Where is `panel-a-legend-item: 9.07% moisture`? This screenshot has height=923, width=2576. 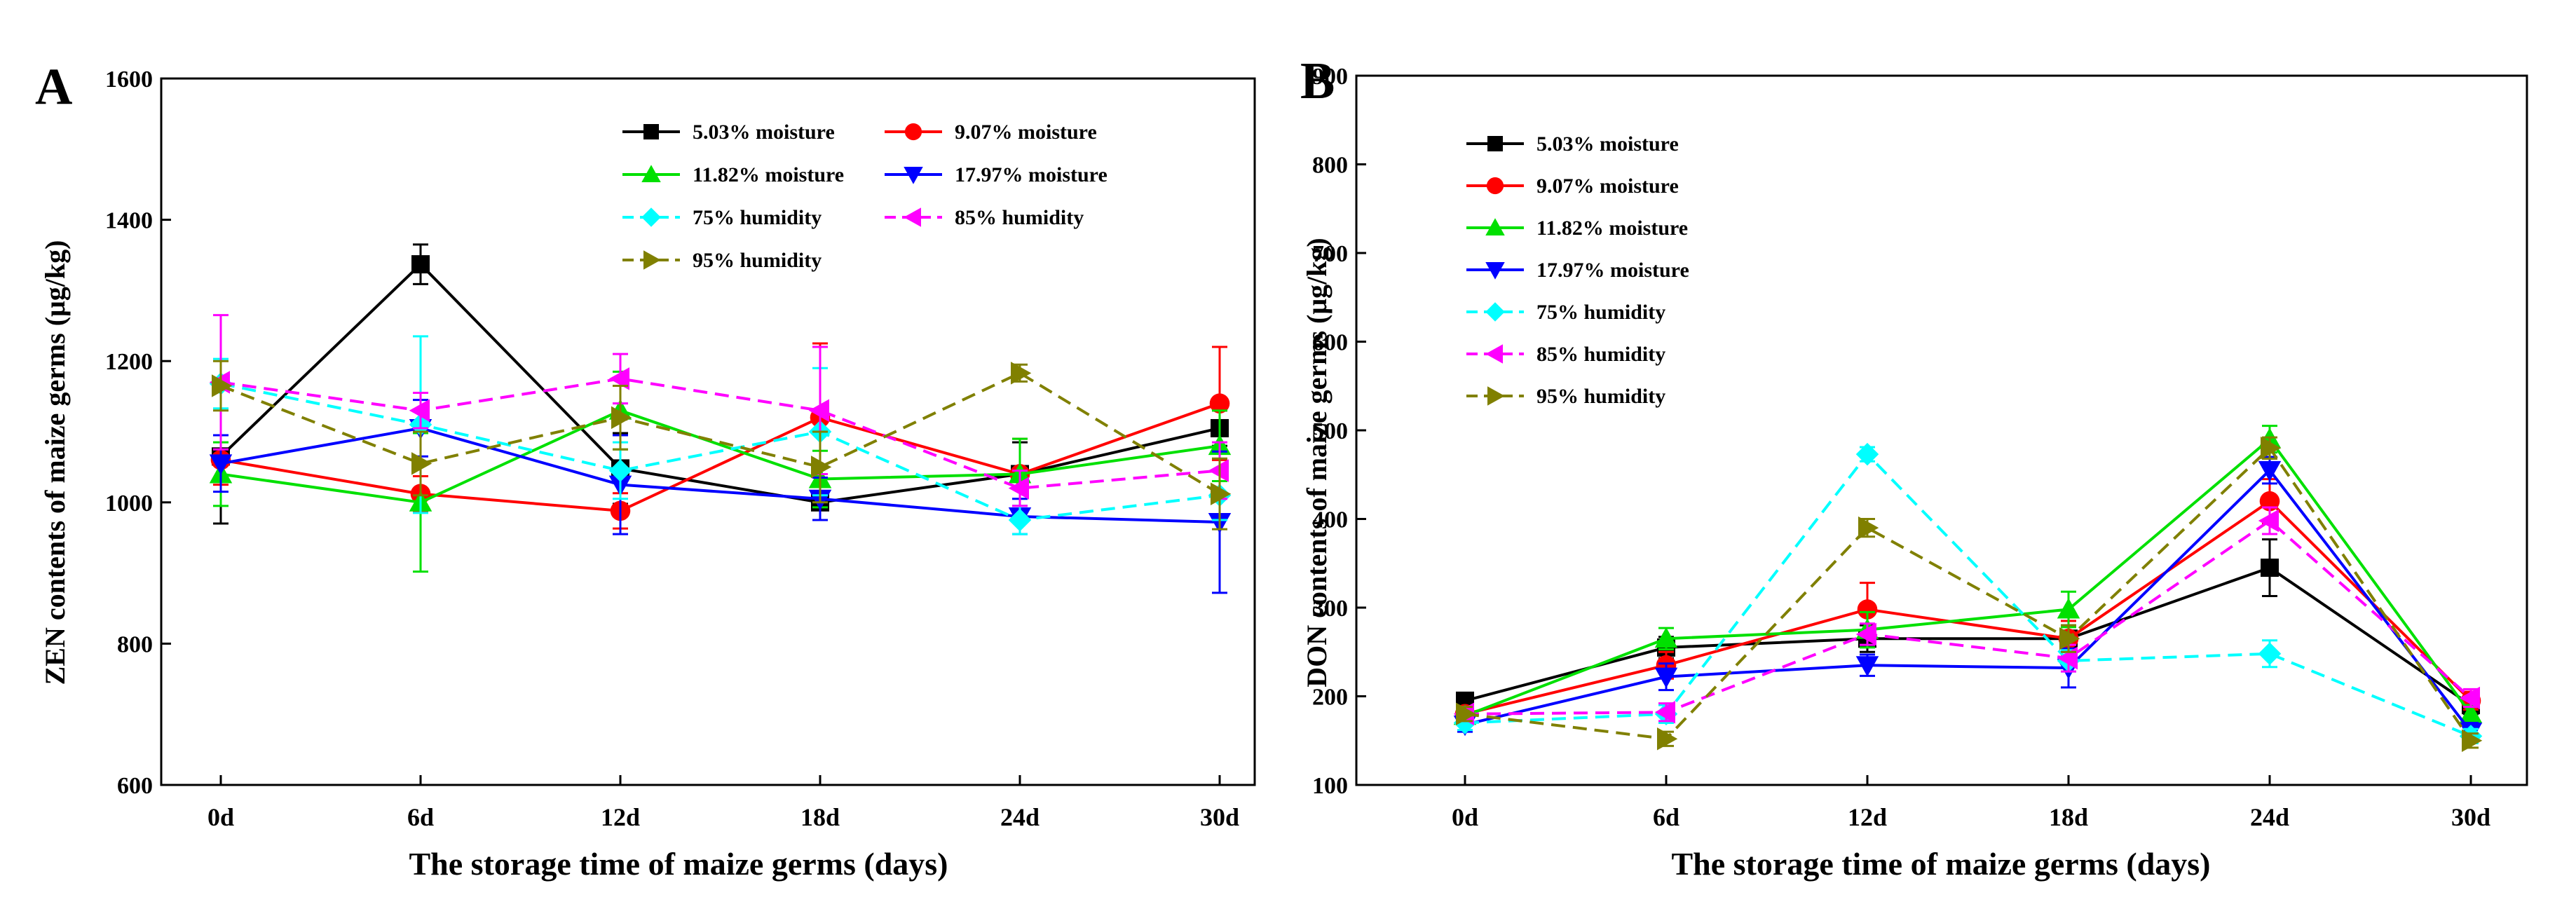 panel-a-legend-item: 9.07% moisture is located at coordinates (991, 132).